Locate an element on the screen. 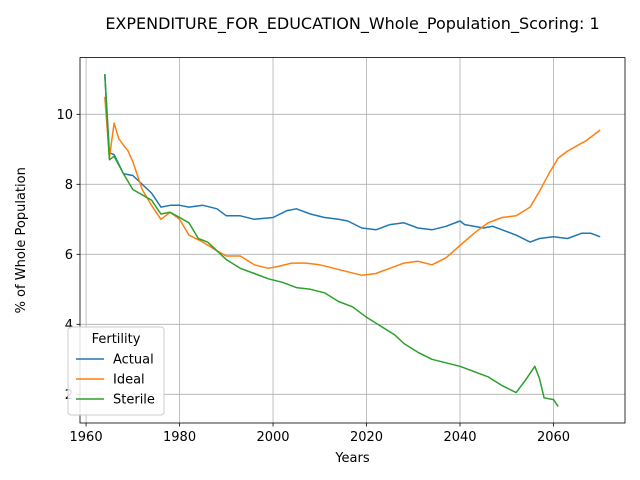 Image resolution: width=640 pixels, height=480 pixels. y-axis-label: % of Whole Population is located at coordinates (21, 240).